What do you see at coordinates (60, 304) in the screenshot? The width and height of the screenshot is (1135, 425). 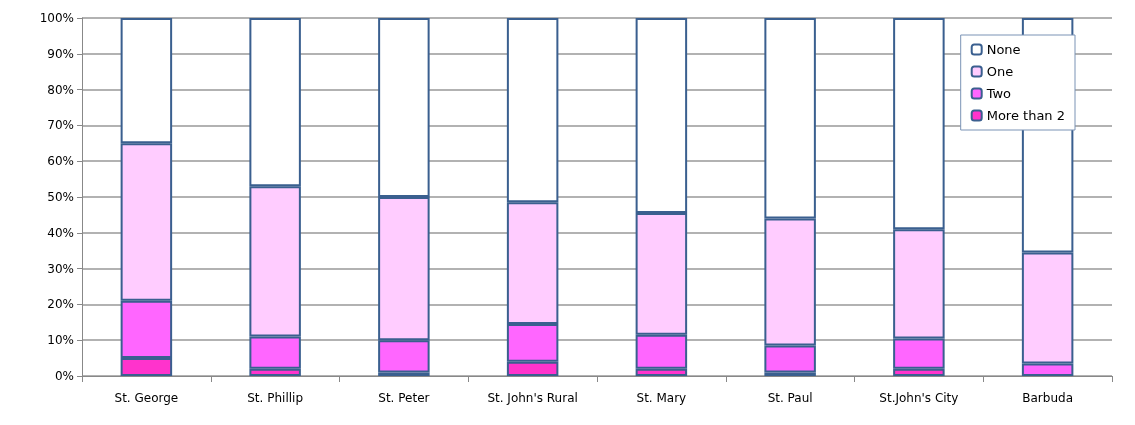 I see `y-tick-label: 20%` at bounding box center [60, 304].